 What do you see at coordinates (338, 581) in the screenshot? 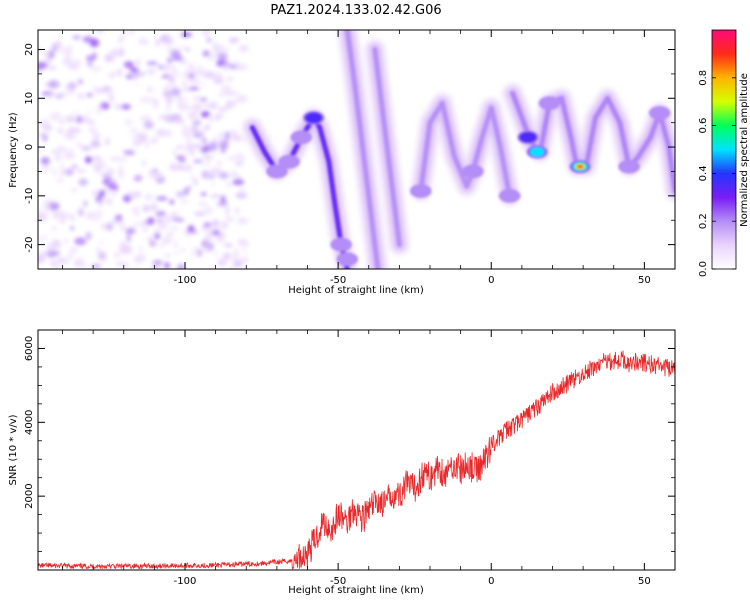
I see `x-tick-label: -50` at bounding box center [338, 581].